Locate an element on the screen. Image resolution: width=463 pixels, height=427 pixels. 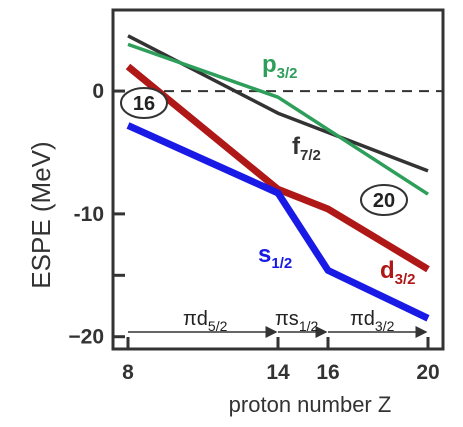
series-label-p3-2: p3/2 is located at coordinates (280, 66).